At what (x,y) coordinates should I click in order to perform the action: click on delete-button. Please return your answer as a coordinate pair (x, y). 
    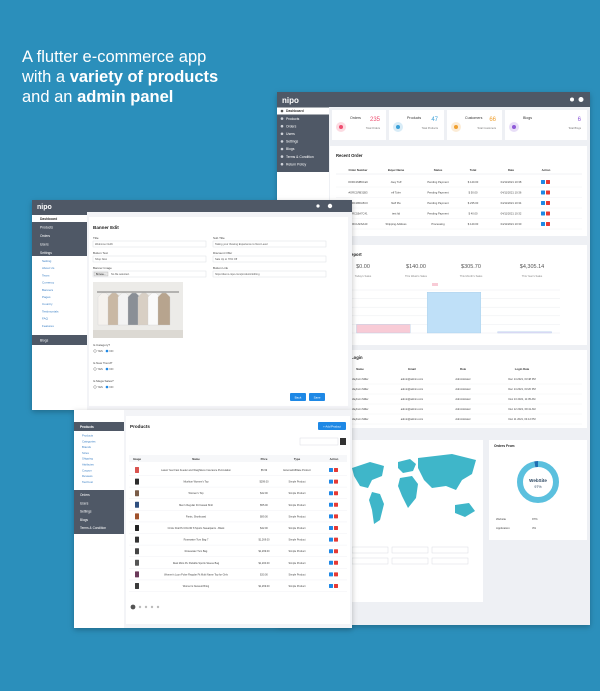
    Looking at the image, I should click on (336, 574).